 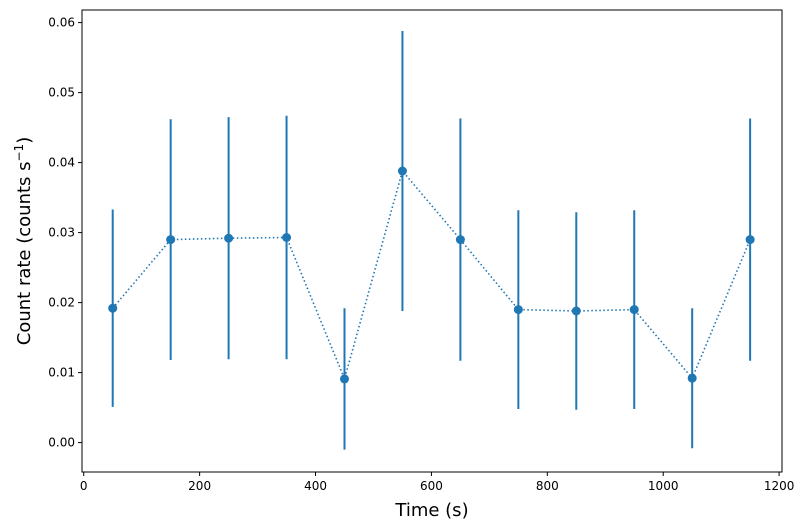 What do you see at coordinates (61, 93) in the screenshot?
I see `y-tick-label: 0.05` at bounding box center [61, 93].